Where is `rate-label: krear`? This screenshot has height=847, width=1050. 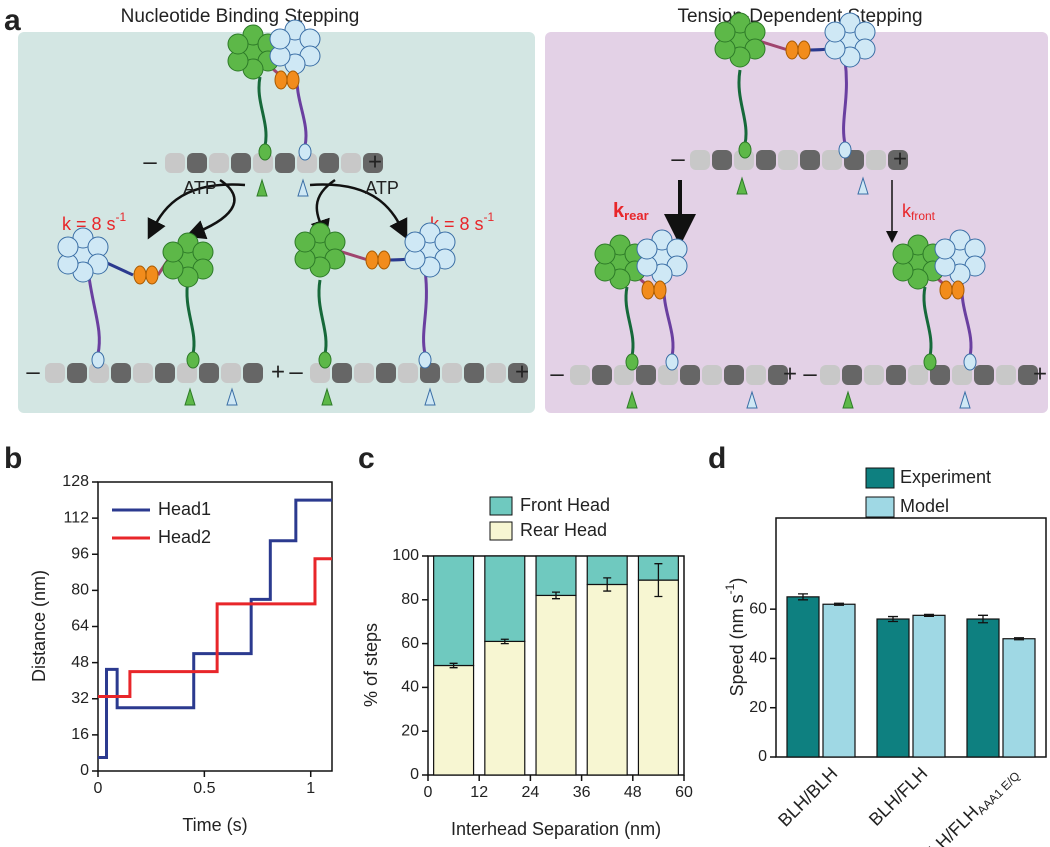 rate-label: krear is located at coordinates (631, 211).